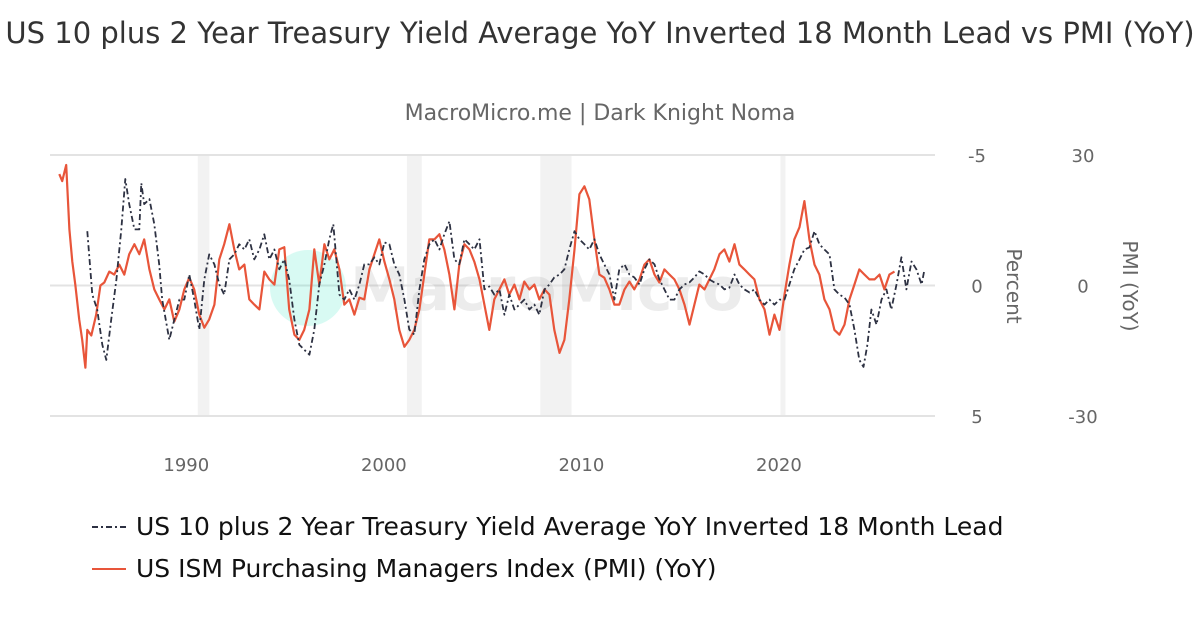  What do you see at coordinates (1083, 156) in the screenshot?
I see `right-tick-label: 30` at bounding box center [1083, 156].